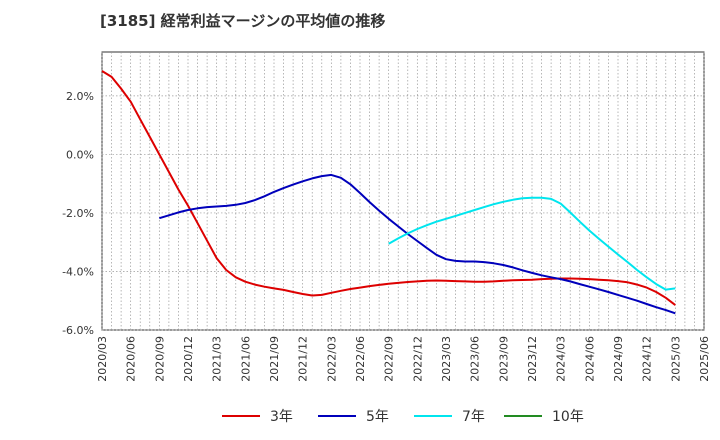  What do you see at coordinates (331, 359) in the screenshot?
I see `x-tick-label: 2022/03` at bounding box center [331, 359].